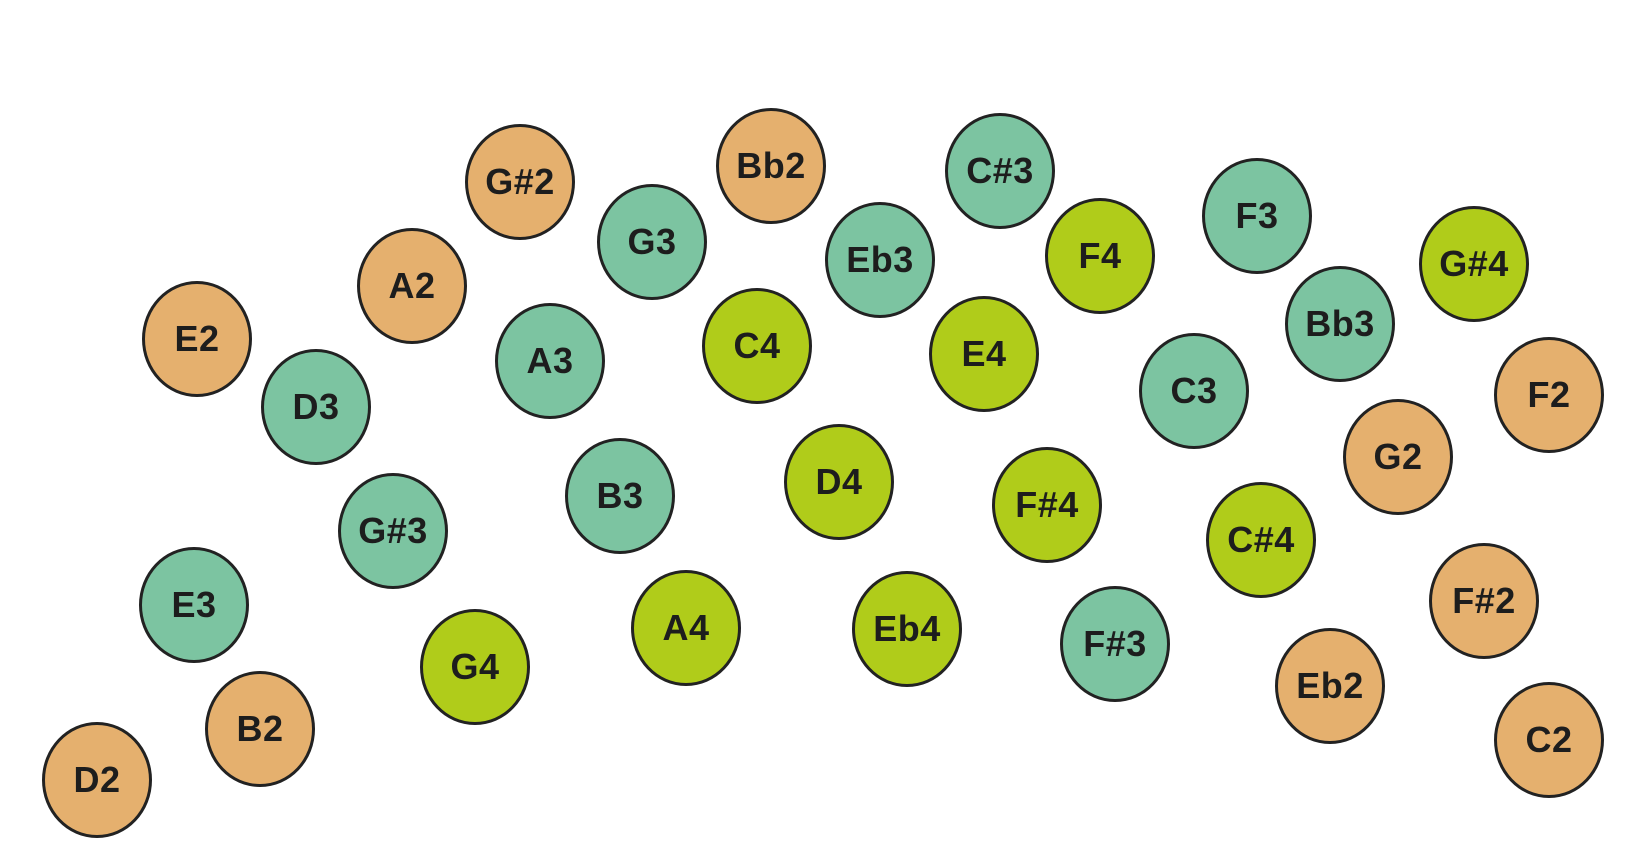 This screenshot has height=857, width=1644. I want to click on note-Bb2: Bb2, so click(771, 166).